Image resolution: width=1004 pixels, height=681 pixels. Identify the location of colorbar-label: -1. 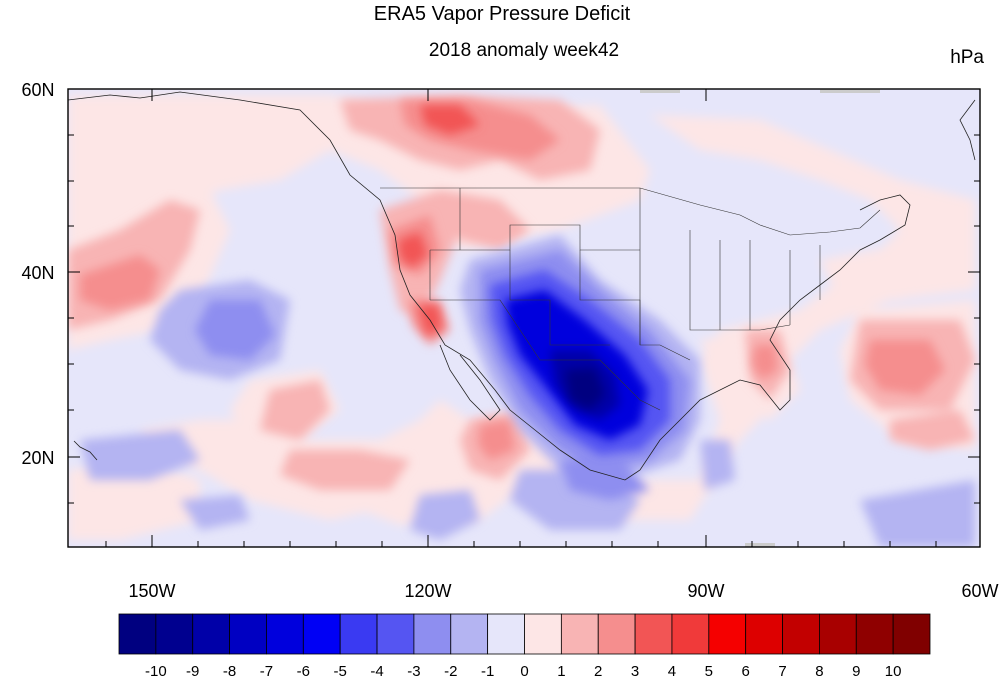
(487, 671).